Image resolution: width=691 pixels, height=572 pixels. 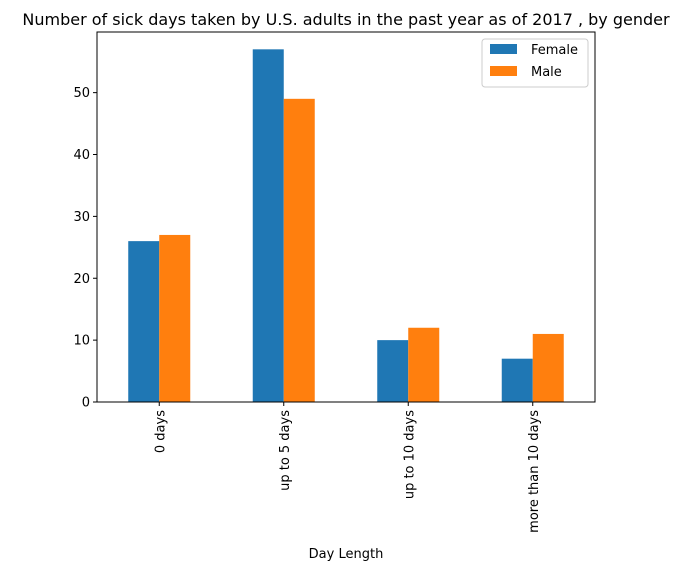 I want to click on bar-male-more-than-10-days, so click(x=548, y=367).